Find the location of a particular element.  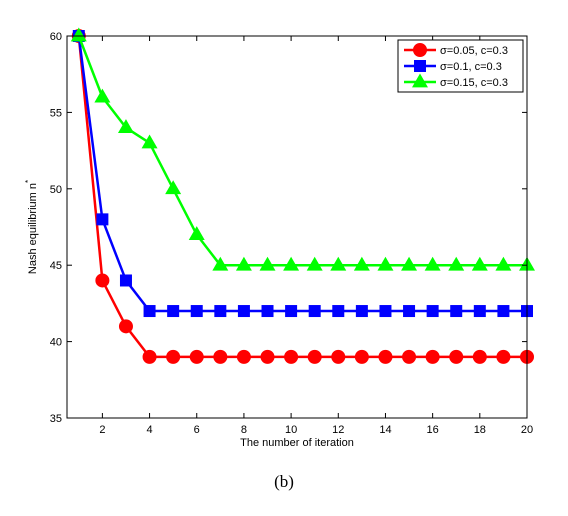

y-tick-label: 55 is located at coordinates (56, 113).